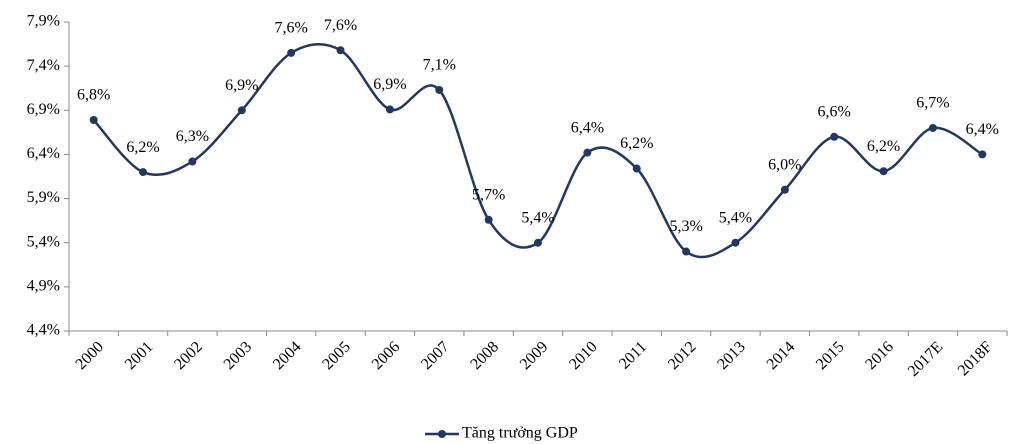 Image resolution: width=1013 pixels, height=444 pixels. What do you see at coordinates (633, 355) in the screenshot?
I see `x-tick-label: 2011` at bounding box center [633, 355].